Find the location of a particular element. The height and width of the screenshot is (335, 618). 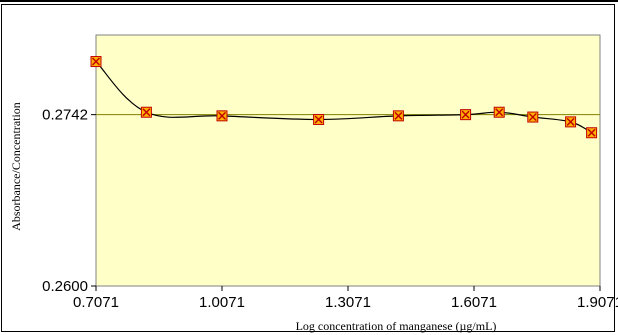

y-axis-title: Absorbance/Concentration is located at coordinates (16, 166).